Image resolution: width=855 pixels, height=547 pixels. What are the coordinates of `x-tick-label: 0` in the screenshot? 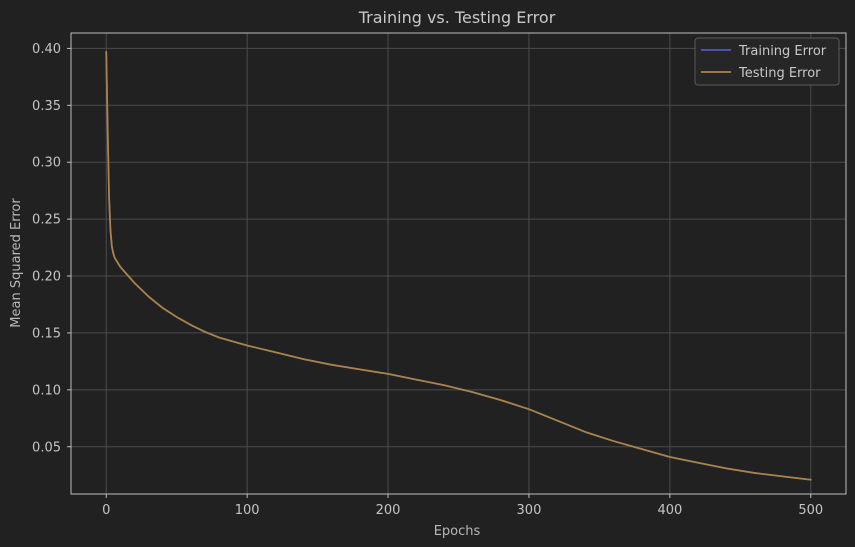 It's located at (106, 510).